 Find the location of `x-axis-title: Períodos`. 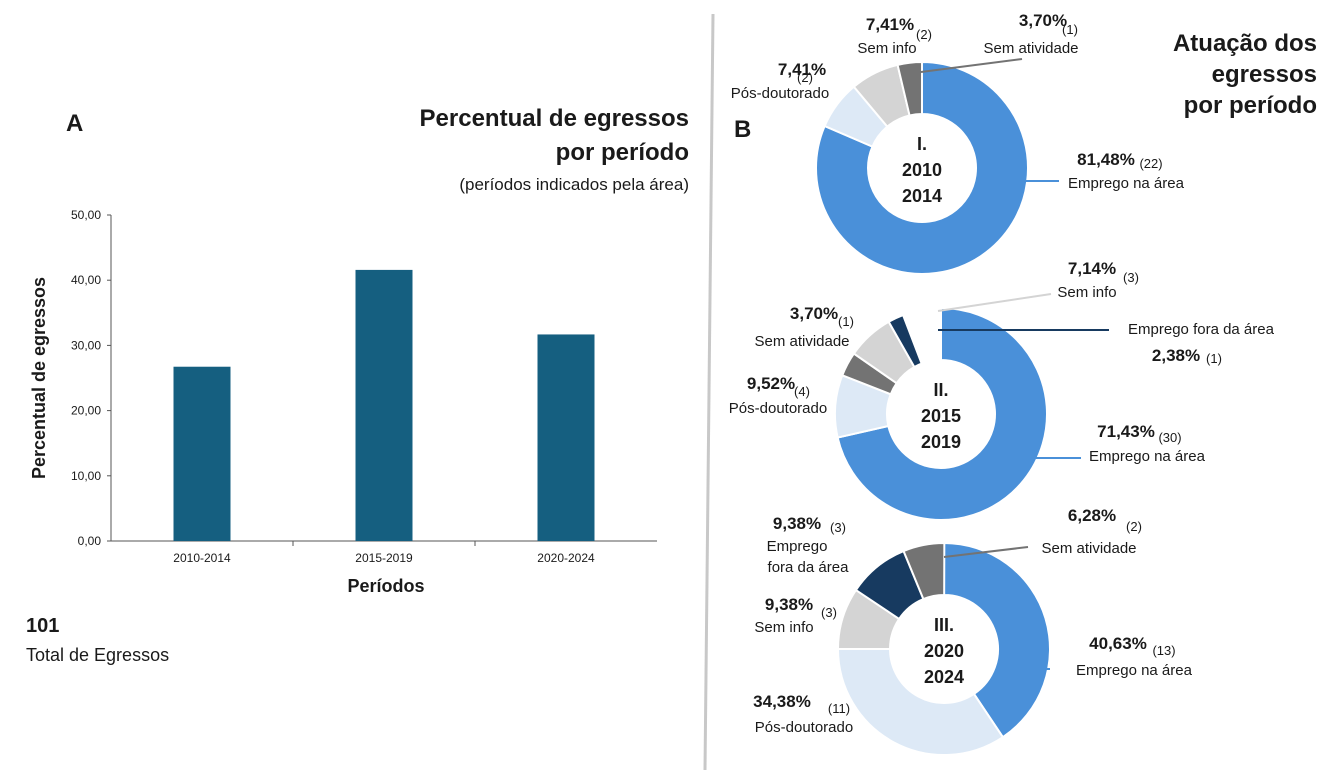

x-axis-title: Períodos is located at coordinates (385, 586).